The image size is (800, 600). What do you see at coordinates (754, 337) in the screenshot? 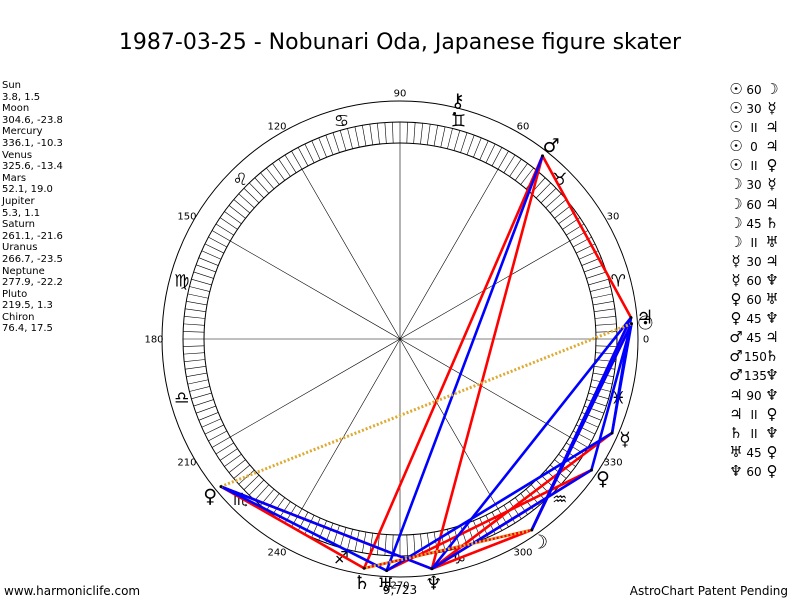
I see `aspect-row: ♂ 45 ♃` at bounding box center [754, 337].